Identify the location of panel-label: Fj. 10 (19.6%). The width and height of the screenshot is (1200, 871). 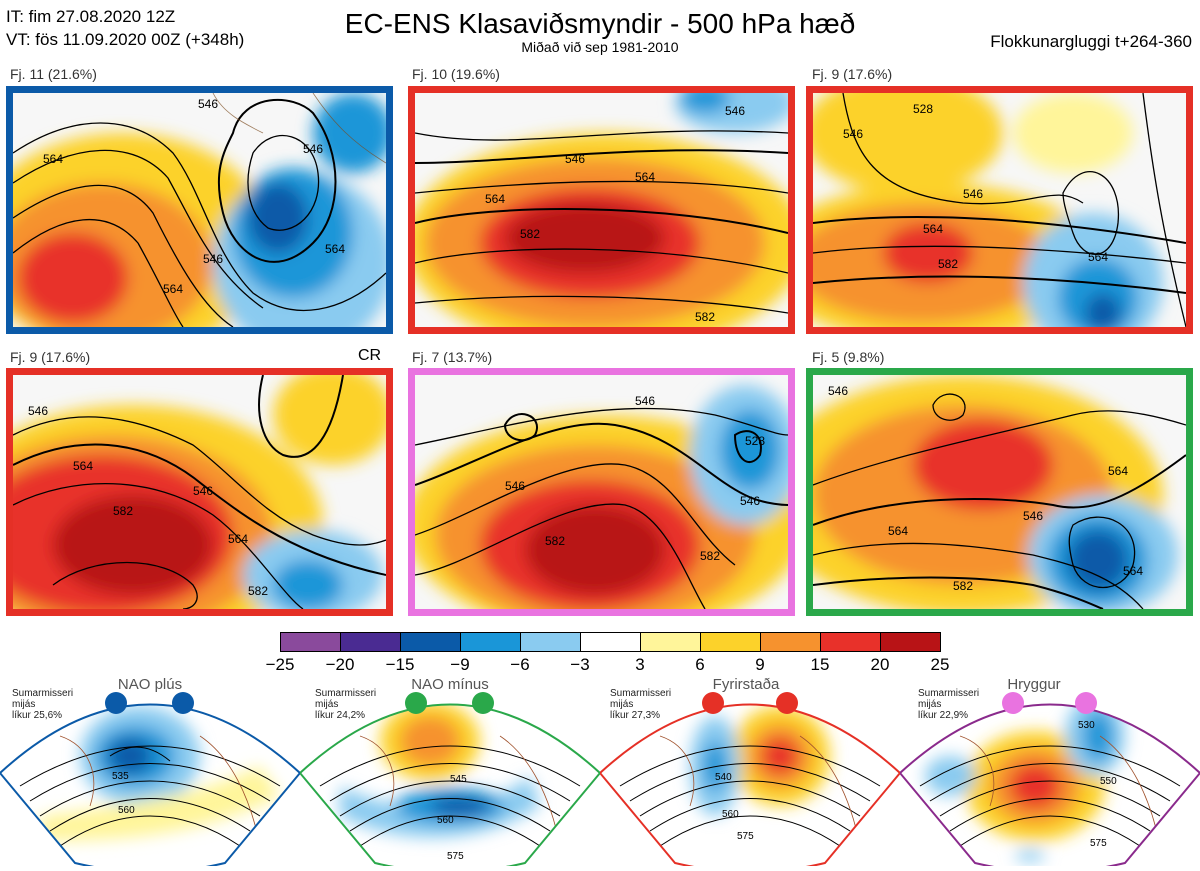
(456, 74).